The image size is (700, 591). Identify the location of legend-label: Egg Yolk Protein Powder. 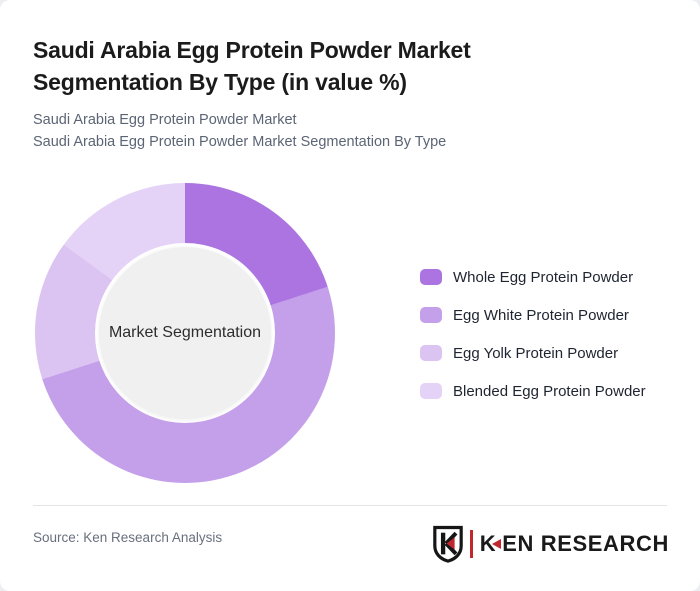
(536, 353).